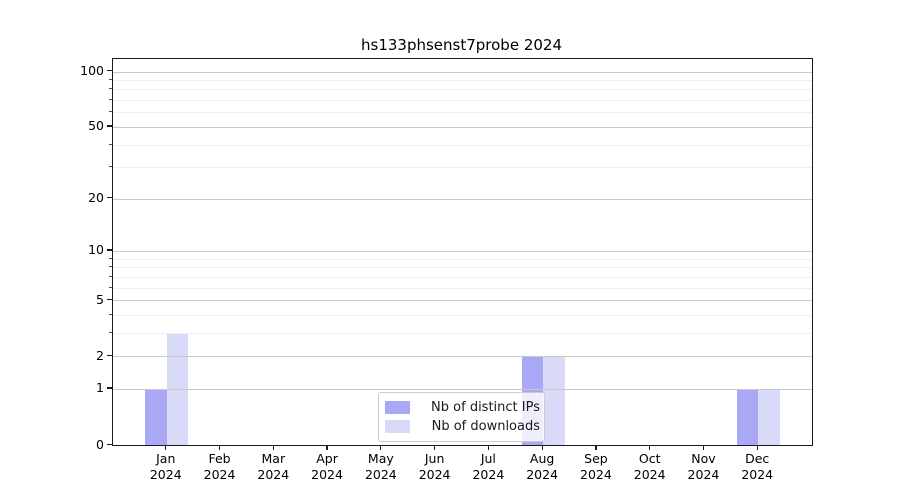 The image size is (900, 500). I want to click on y-tick-label: 2, so click(100, 355).